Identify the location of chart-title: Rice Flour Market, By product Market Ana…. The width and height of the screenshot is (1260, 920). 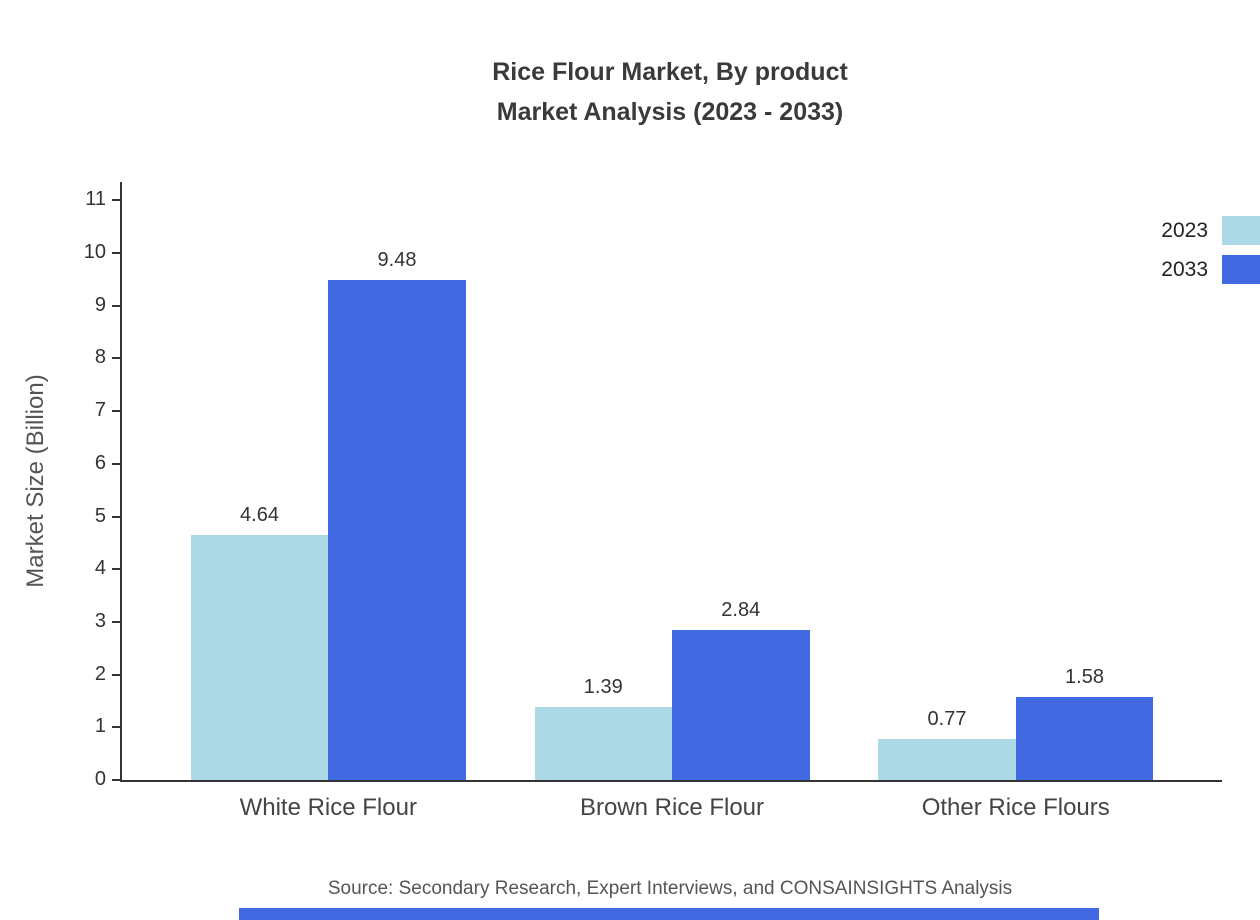
(670, 92).